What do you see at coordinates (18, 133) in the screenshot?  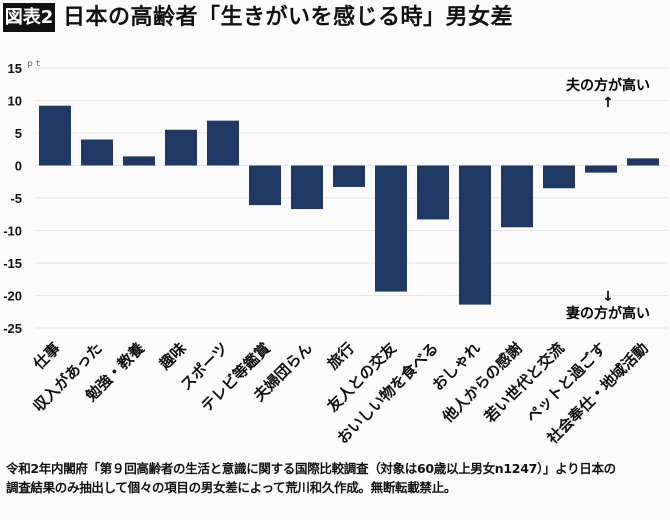 I see `y-tick-label: 5` at bounding box center [18, 133].